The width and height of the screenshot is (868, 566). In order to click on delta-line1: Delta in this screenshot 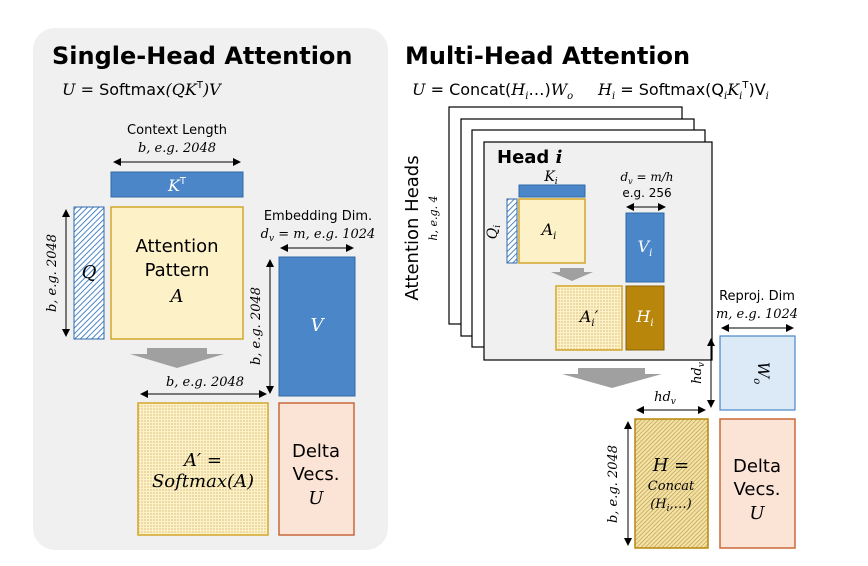, I will do `click(316, 451)`.